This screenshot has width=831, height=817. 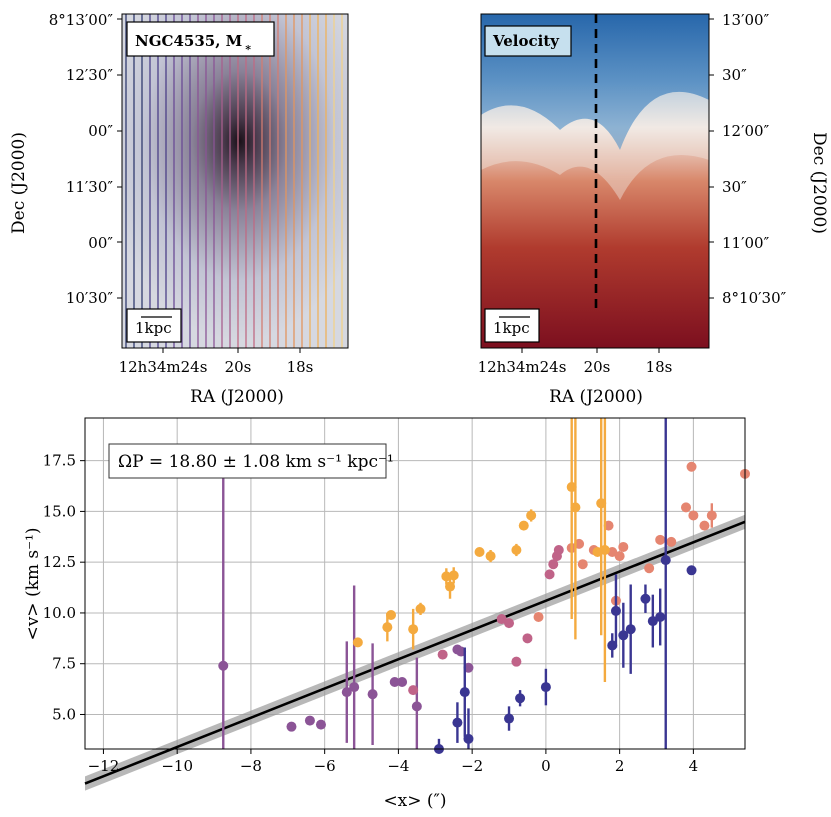 I want to click on svg-text:NGC4535, M∗: NGC4535, M ∗, so click(x=193, y=43).